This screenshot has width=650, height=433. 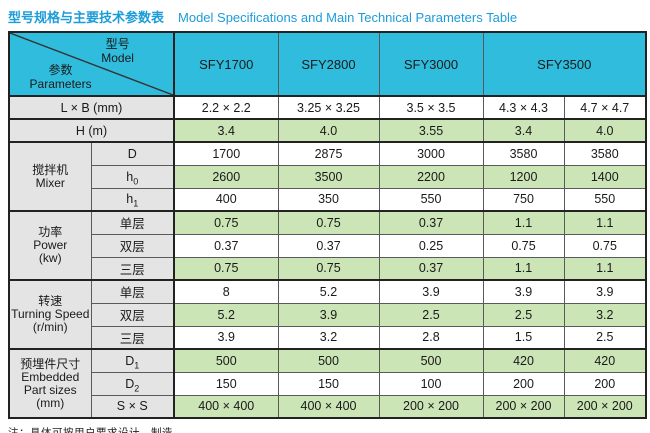 What do you see at coordinates (431, 245) in the screenshot?
I see `value-cell: 0.25` at bounding box center [431, 245].